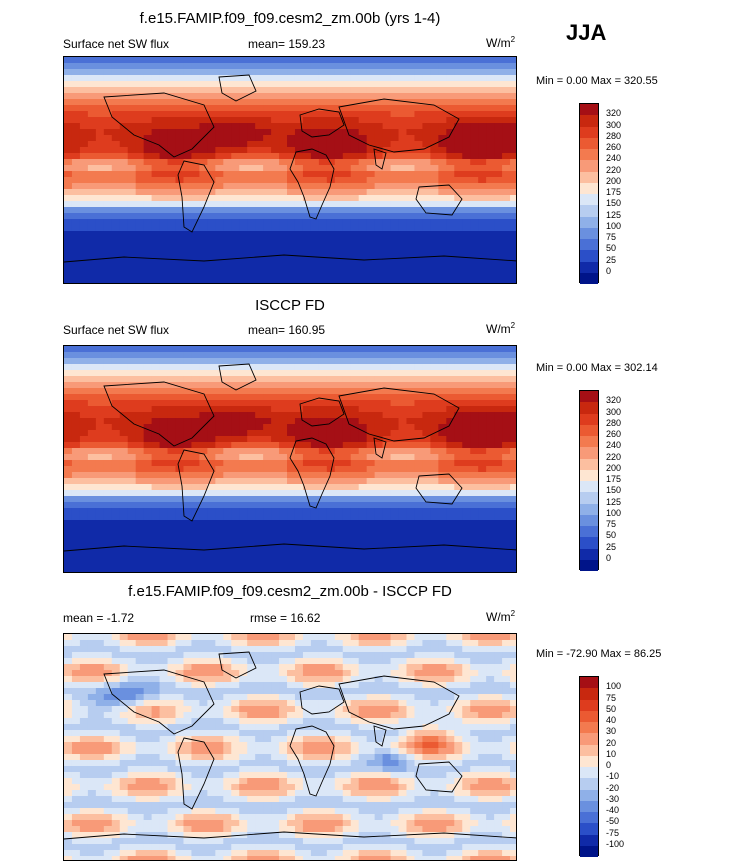 This screenshot has width=733, height=866. I want to click on panel2-colorbar, so click(589, 480).